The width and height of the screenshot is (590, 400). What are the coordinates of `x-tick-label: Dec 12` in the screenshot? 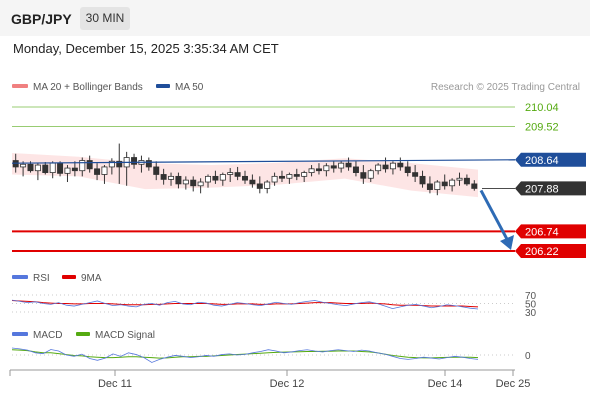 It's located at (287, 384).